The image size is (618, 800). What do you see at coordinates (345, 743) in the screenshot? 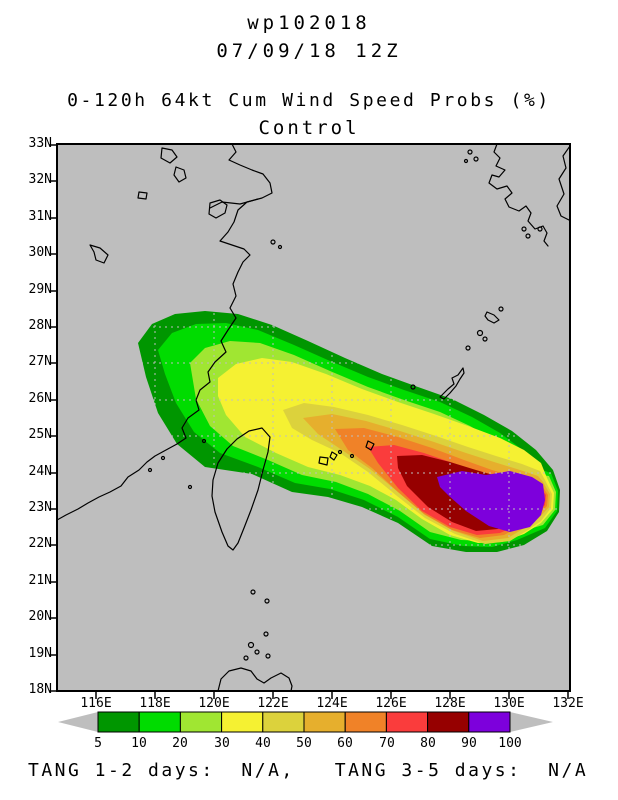
I see `colorbar-label: 60` at bounding box center [345, 743].